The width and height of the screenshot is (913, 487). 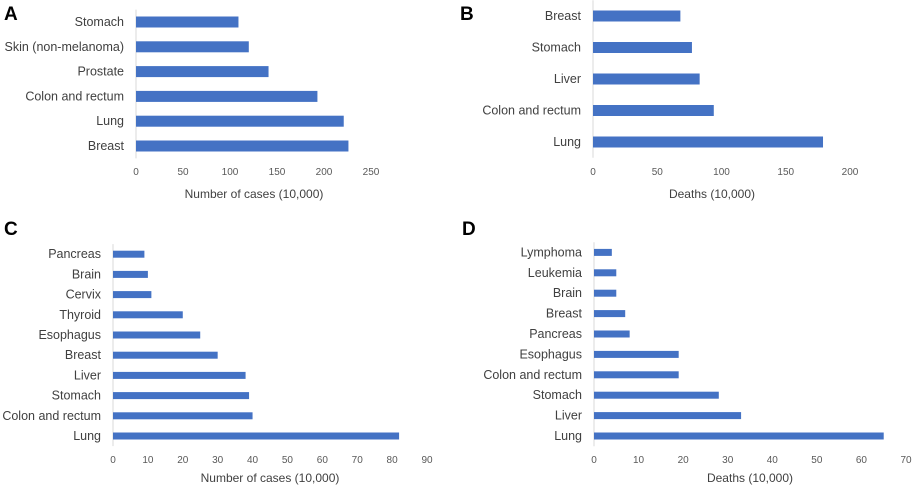 What do you see at coordinates (11, 229) in the screenshot?
I see `panel-c-letter: C` at bounding box center [11, 229].